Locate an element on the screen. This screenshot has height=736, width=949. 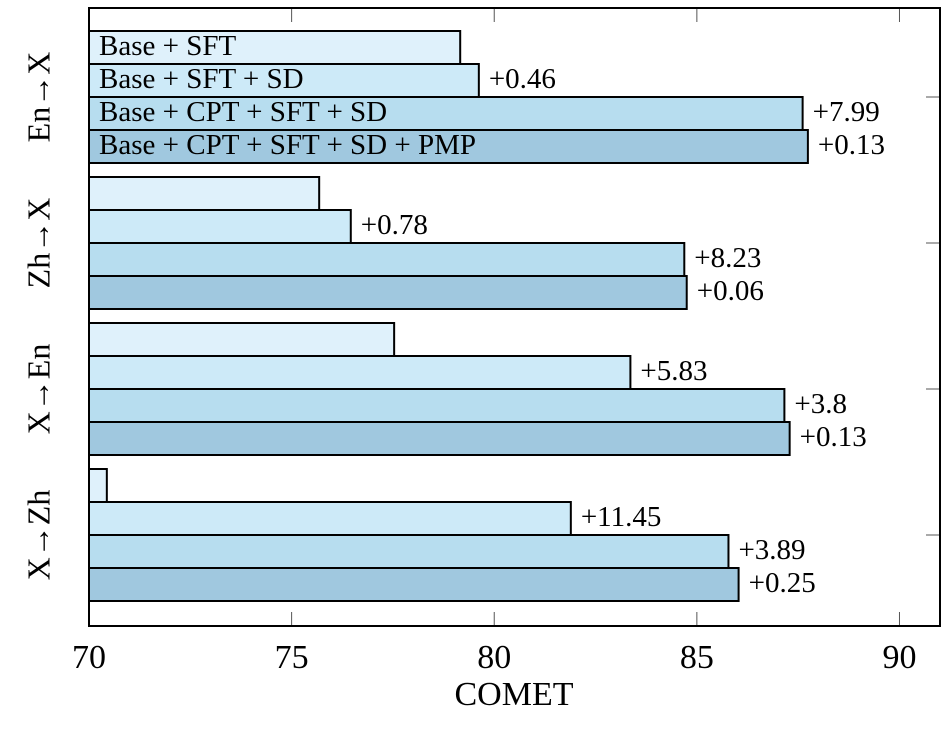
delta-label: +8.23 is located at coordinates (727, 258).